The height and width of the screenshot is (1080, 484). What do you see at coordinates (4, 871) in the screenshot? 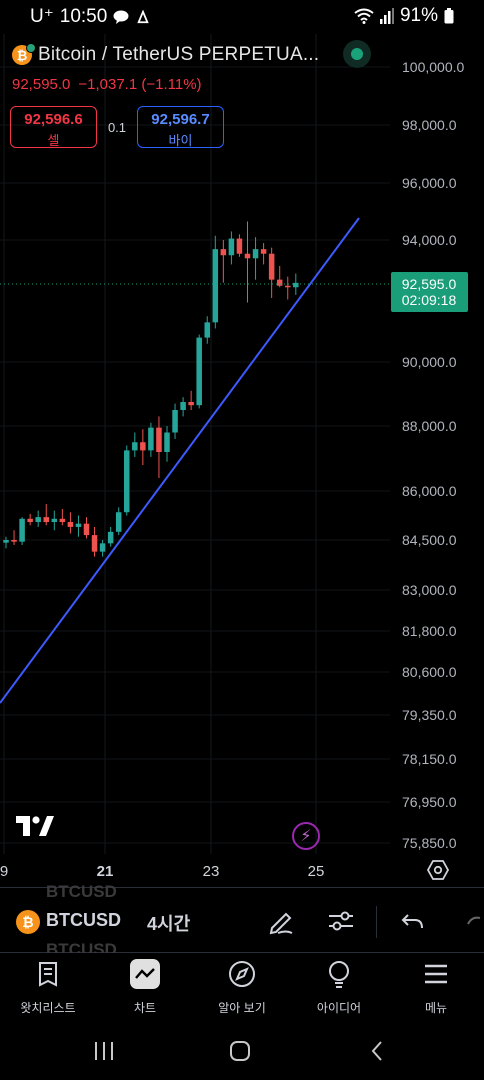
I see `x-axis-tick-label: 9` at bounding box center [4, 871].